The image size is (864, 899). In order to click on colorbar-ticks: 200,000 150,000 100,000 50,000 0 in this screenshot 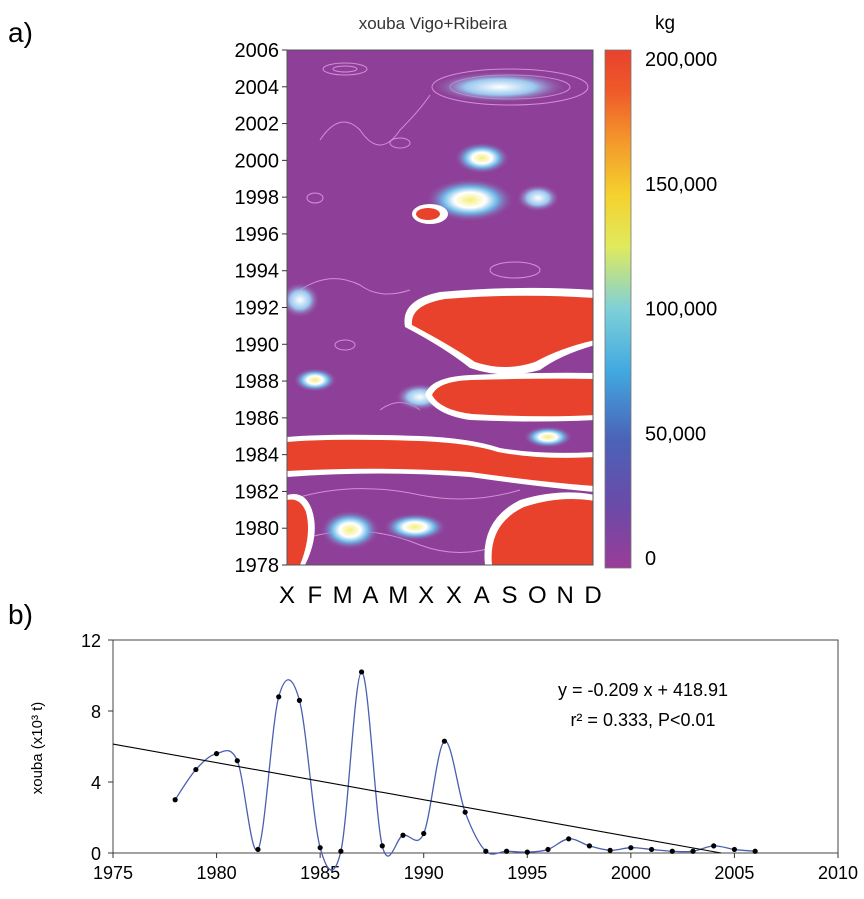, I will do `click(681, 309)`.